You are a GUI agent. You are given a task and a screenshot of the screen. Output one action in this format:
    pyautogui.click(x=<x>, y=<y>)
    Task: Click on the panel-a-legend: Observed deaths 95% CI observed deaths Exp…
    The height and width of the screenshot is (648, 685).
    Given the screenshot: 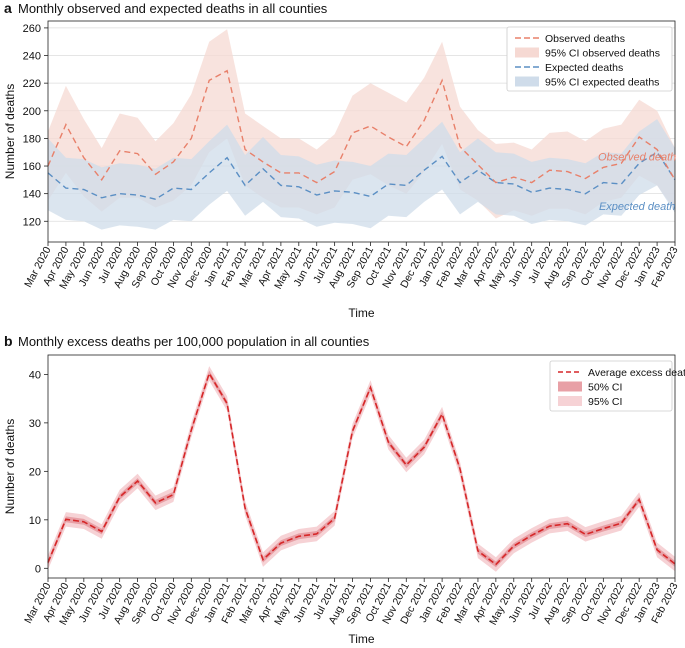 What is the action you would take?
    pyautogui.click(x=589, y=59)
    